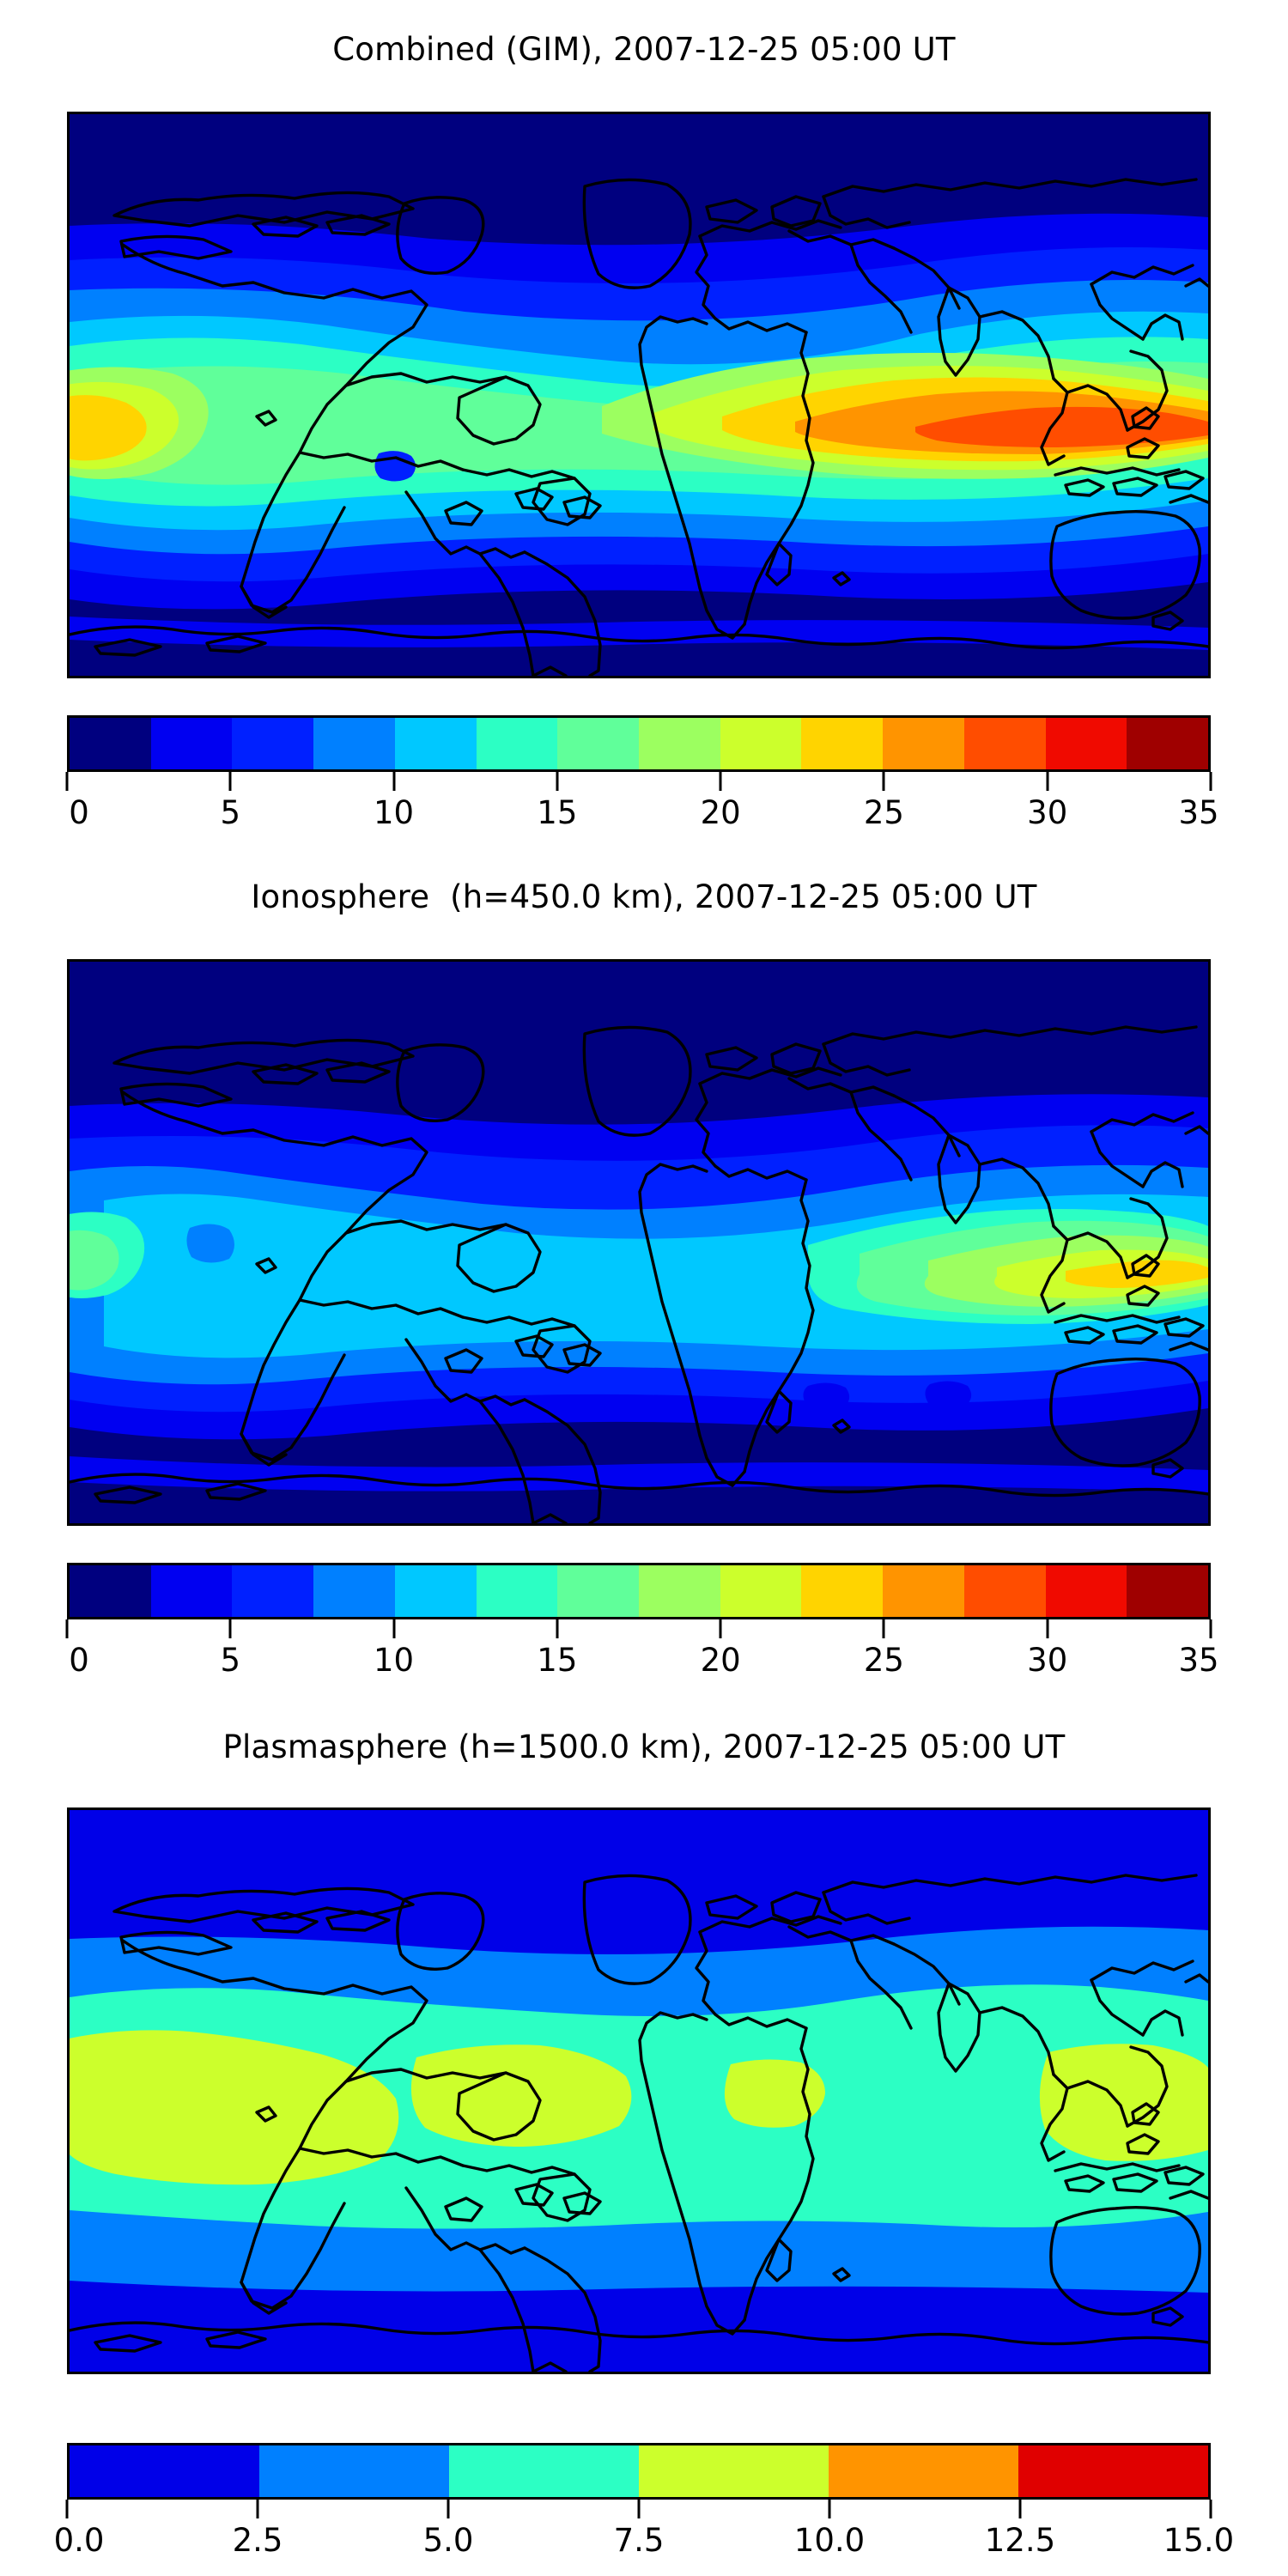 The image size is (1288, 2576). I want to click on colorbar-plasmasphere-ticks, so click(638, 2511).